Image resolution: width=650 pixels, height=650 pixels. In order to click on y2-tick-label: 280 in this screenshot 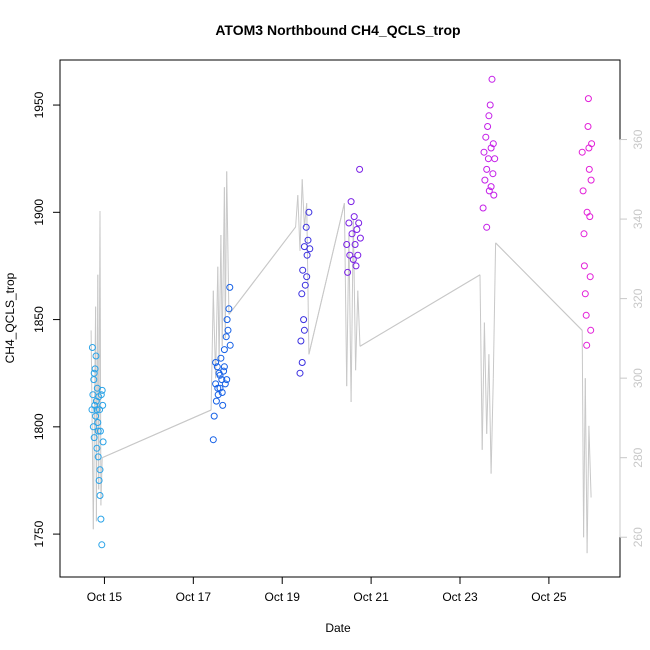, I will do `click(638, 457)`.